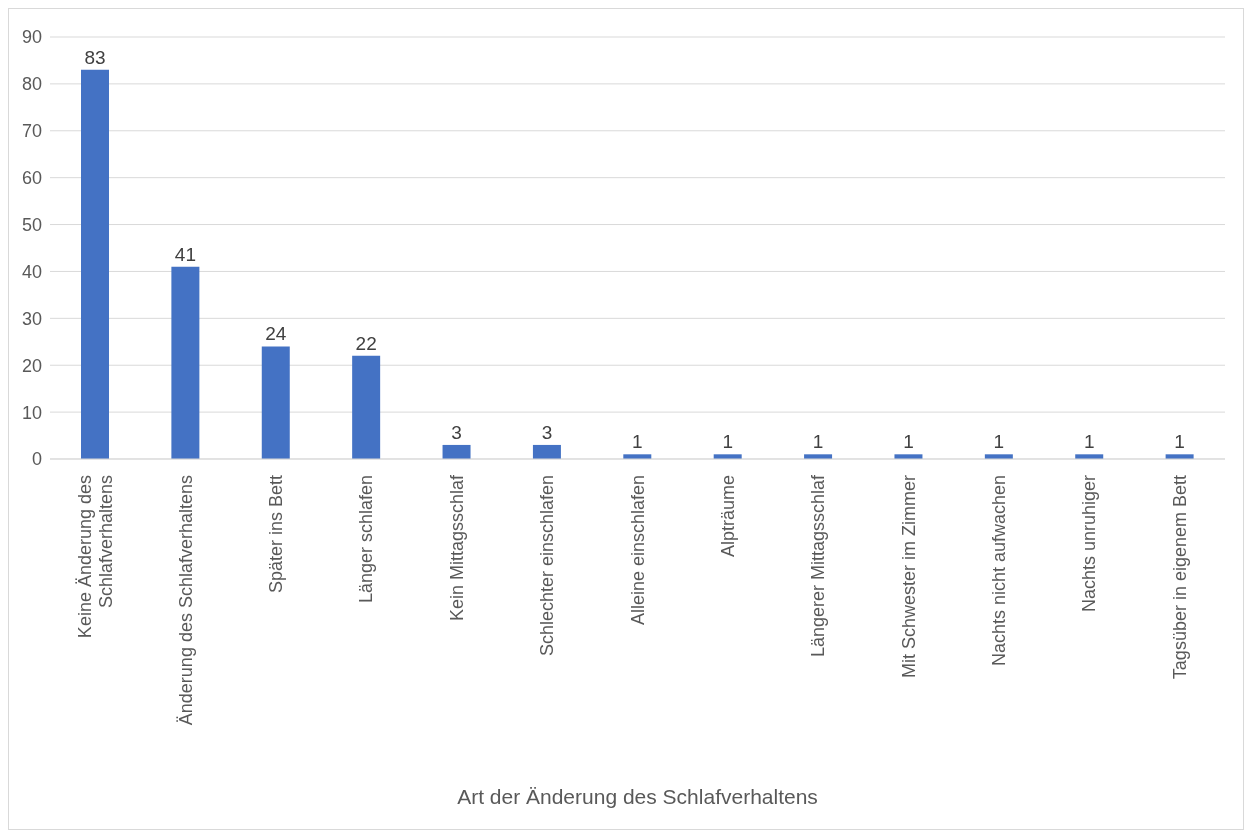  What do you see at coordinates (999, 571) in the screenshot?
I see `x-tick-label: Nachts nicht aufwachen` at bounding box center [999, 571].